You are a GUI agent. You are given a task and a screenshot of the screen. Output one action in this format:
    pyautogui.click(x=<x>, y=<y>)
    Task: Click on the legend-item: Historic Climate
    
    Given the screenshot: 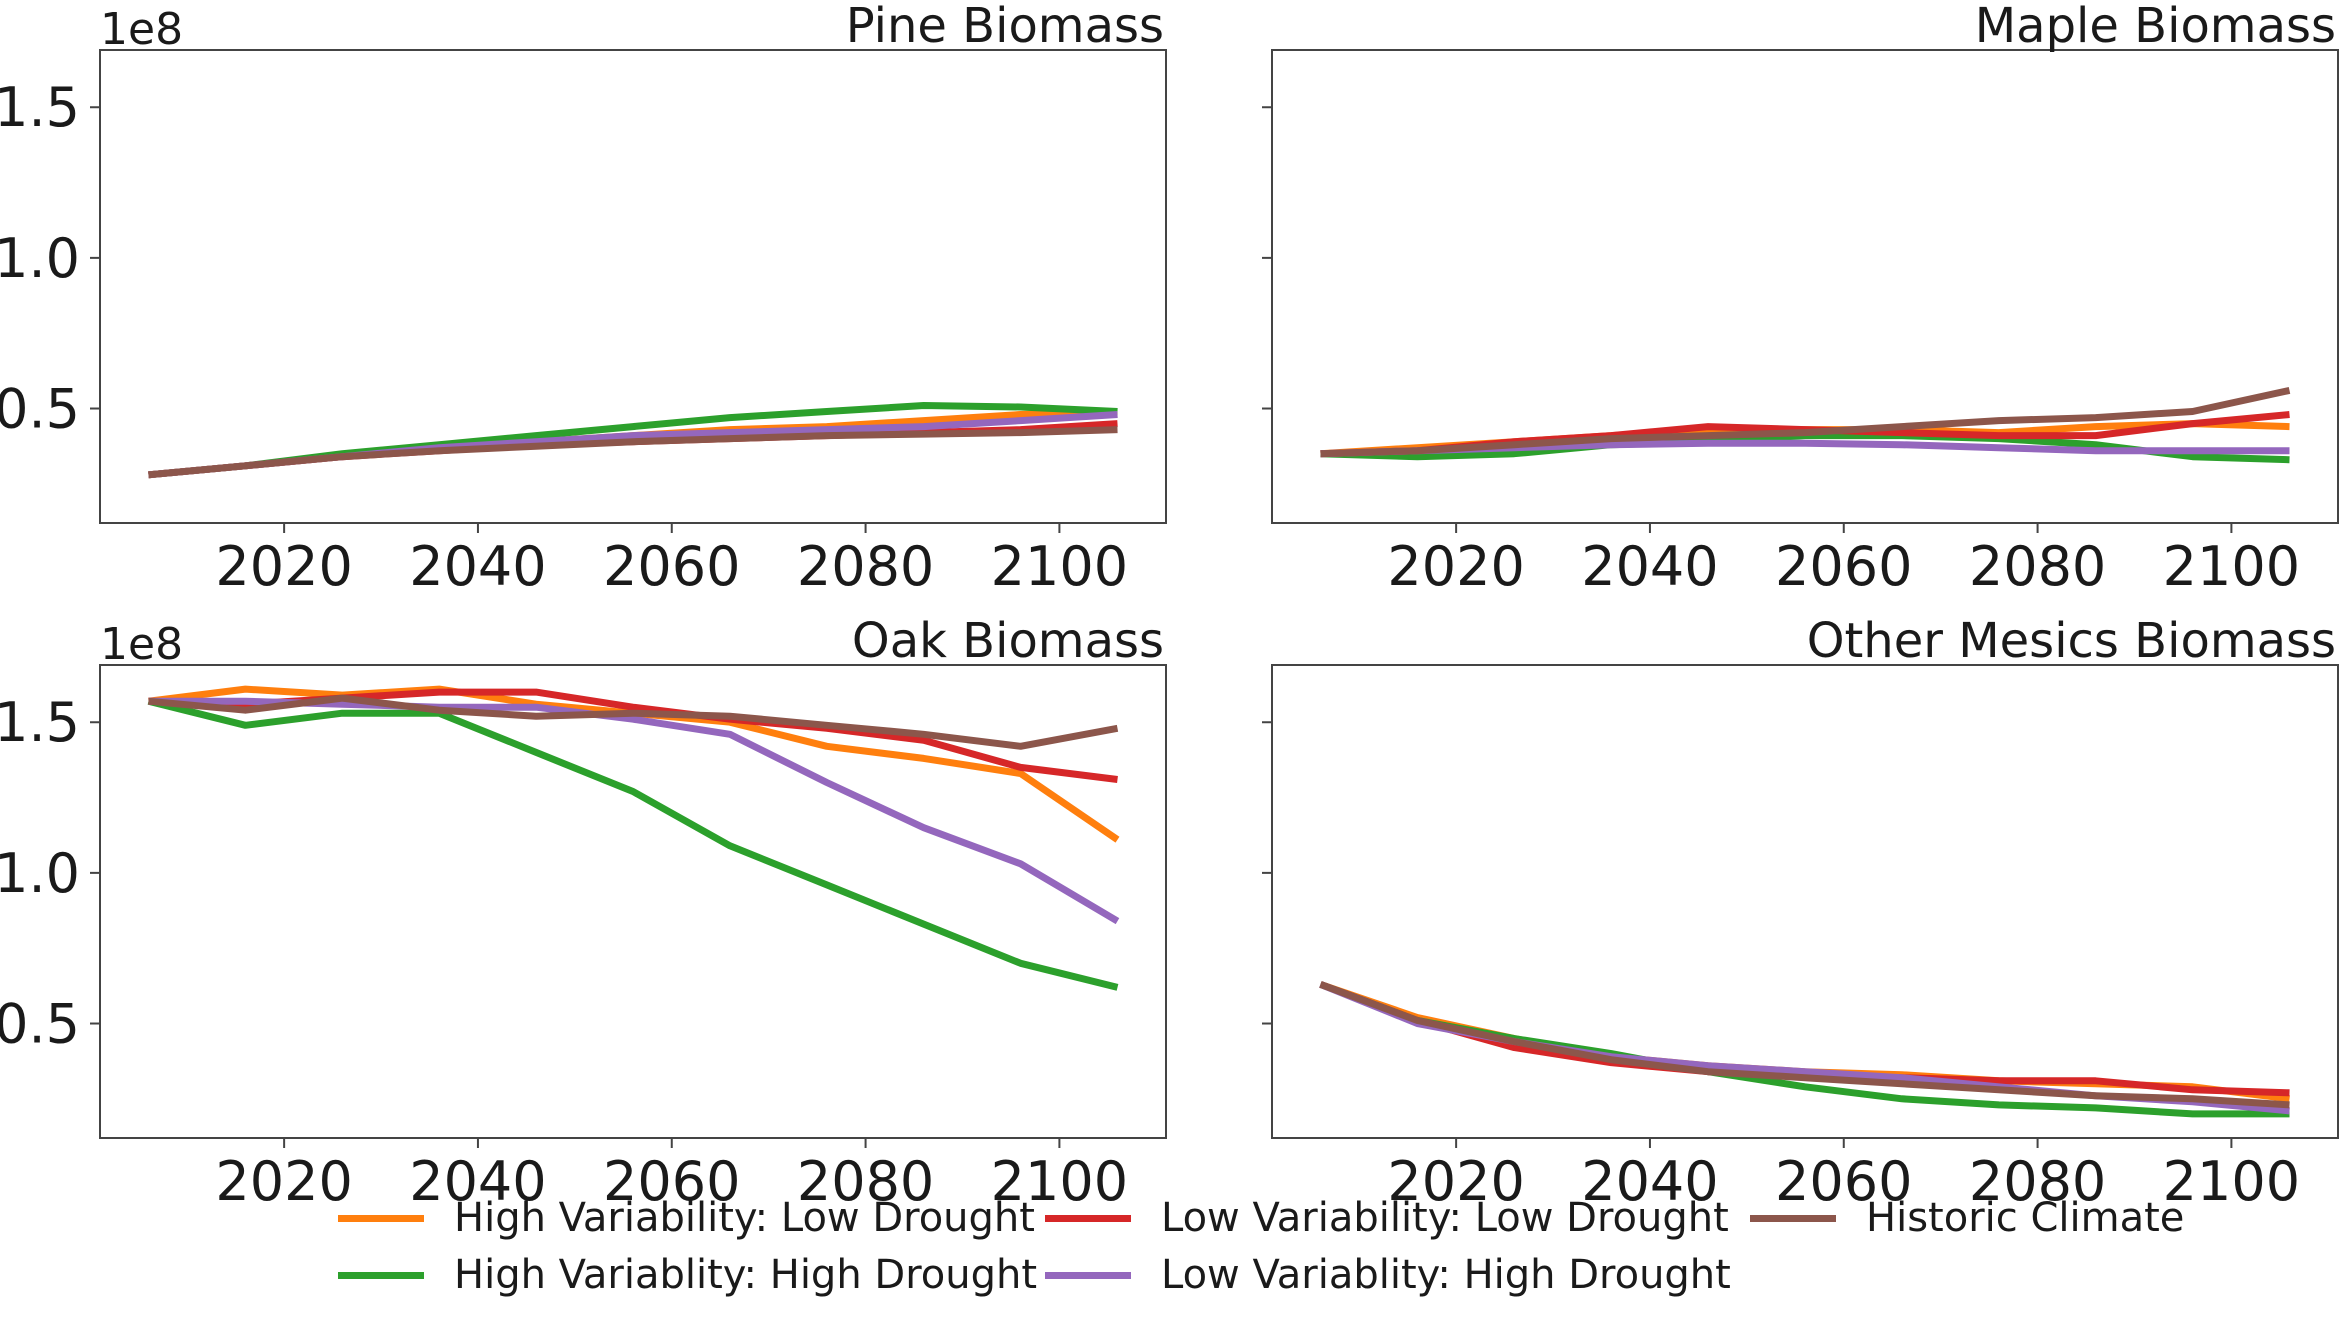 What is the action you would take?
    pyautogui.click(x=1967, y=1218)
    